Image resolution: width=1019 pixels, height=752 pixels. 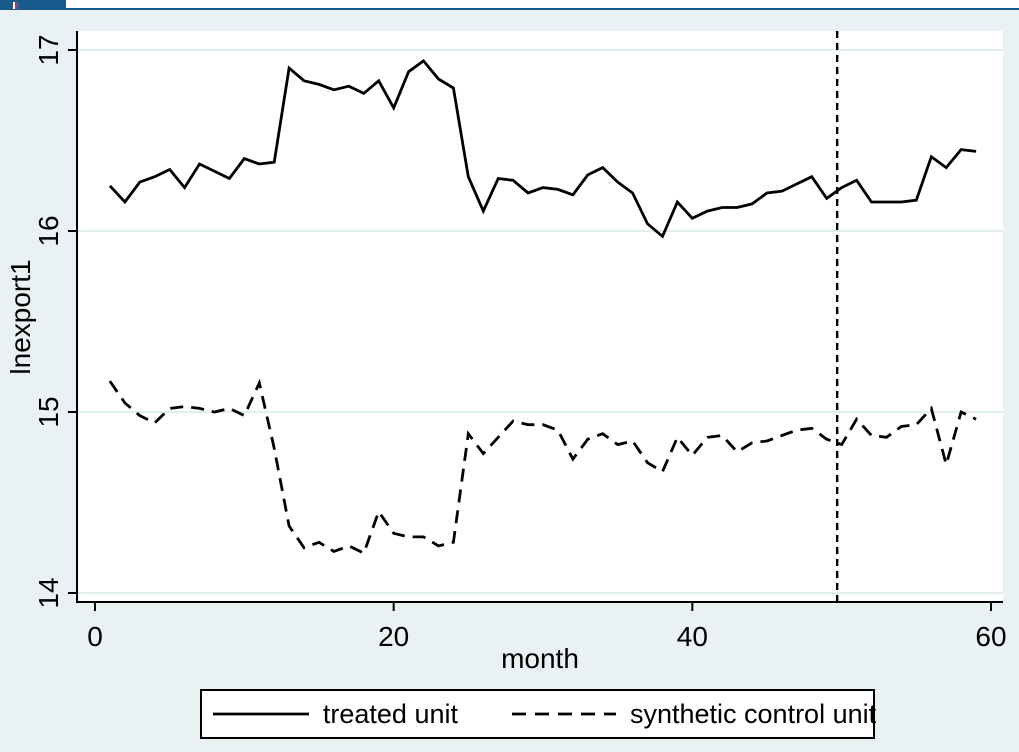 I want to click on legend: treated unit synthetic control unit, so click(x=538, y=714).